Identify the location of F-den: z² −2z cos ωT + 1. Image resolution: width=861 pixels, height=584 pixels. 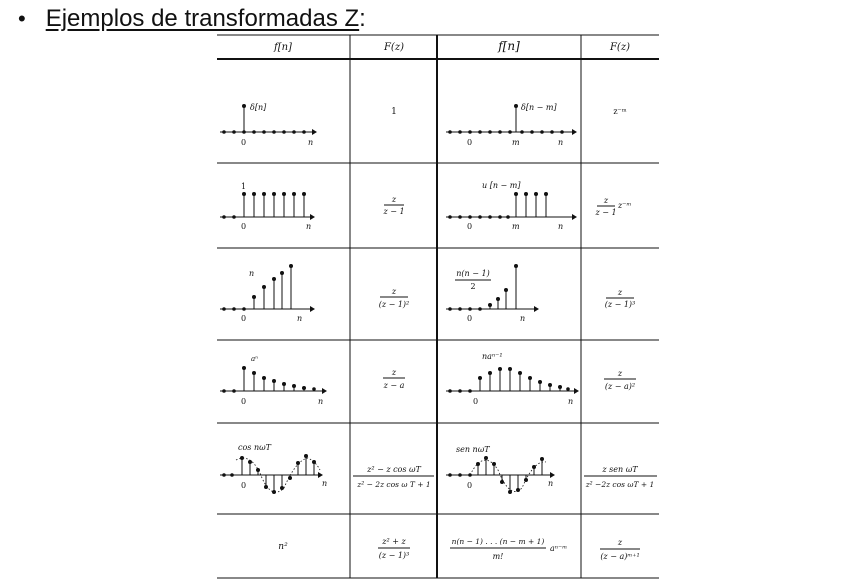
(620, 484).